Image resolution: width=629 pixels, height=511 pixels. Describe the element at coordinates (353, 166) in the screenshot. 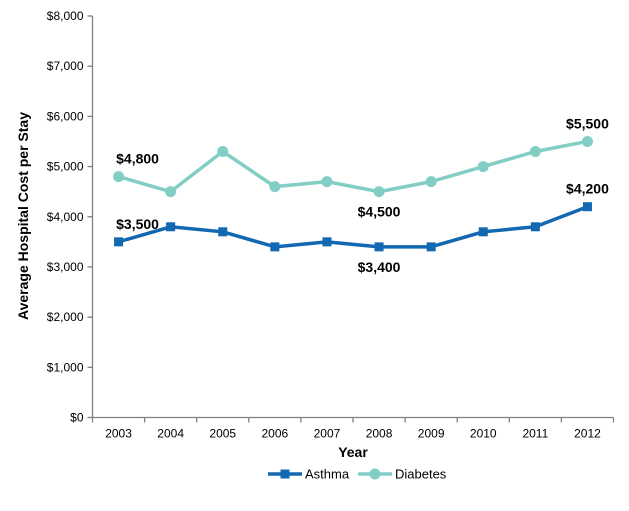

I see `series-line-diabetes` at that location.